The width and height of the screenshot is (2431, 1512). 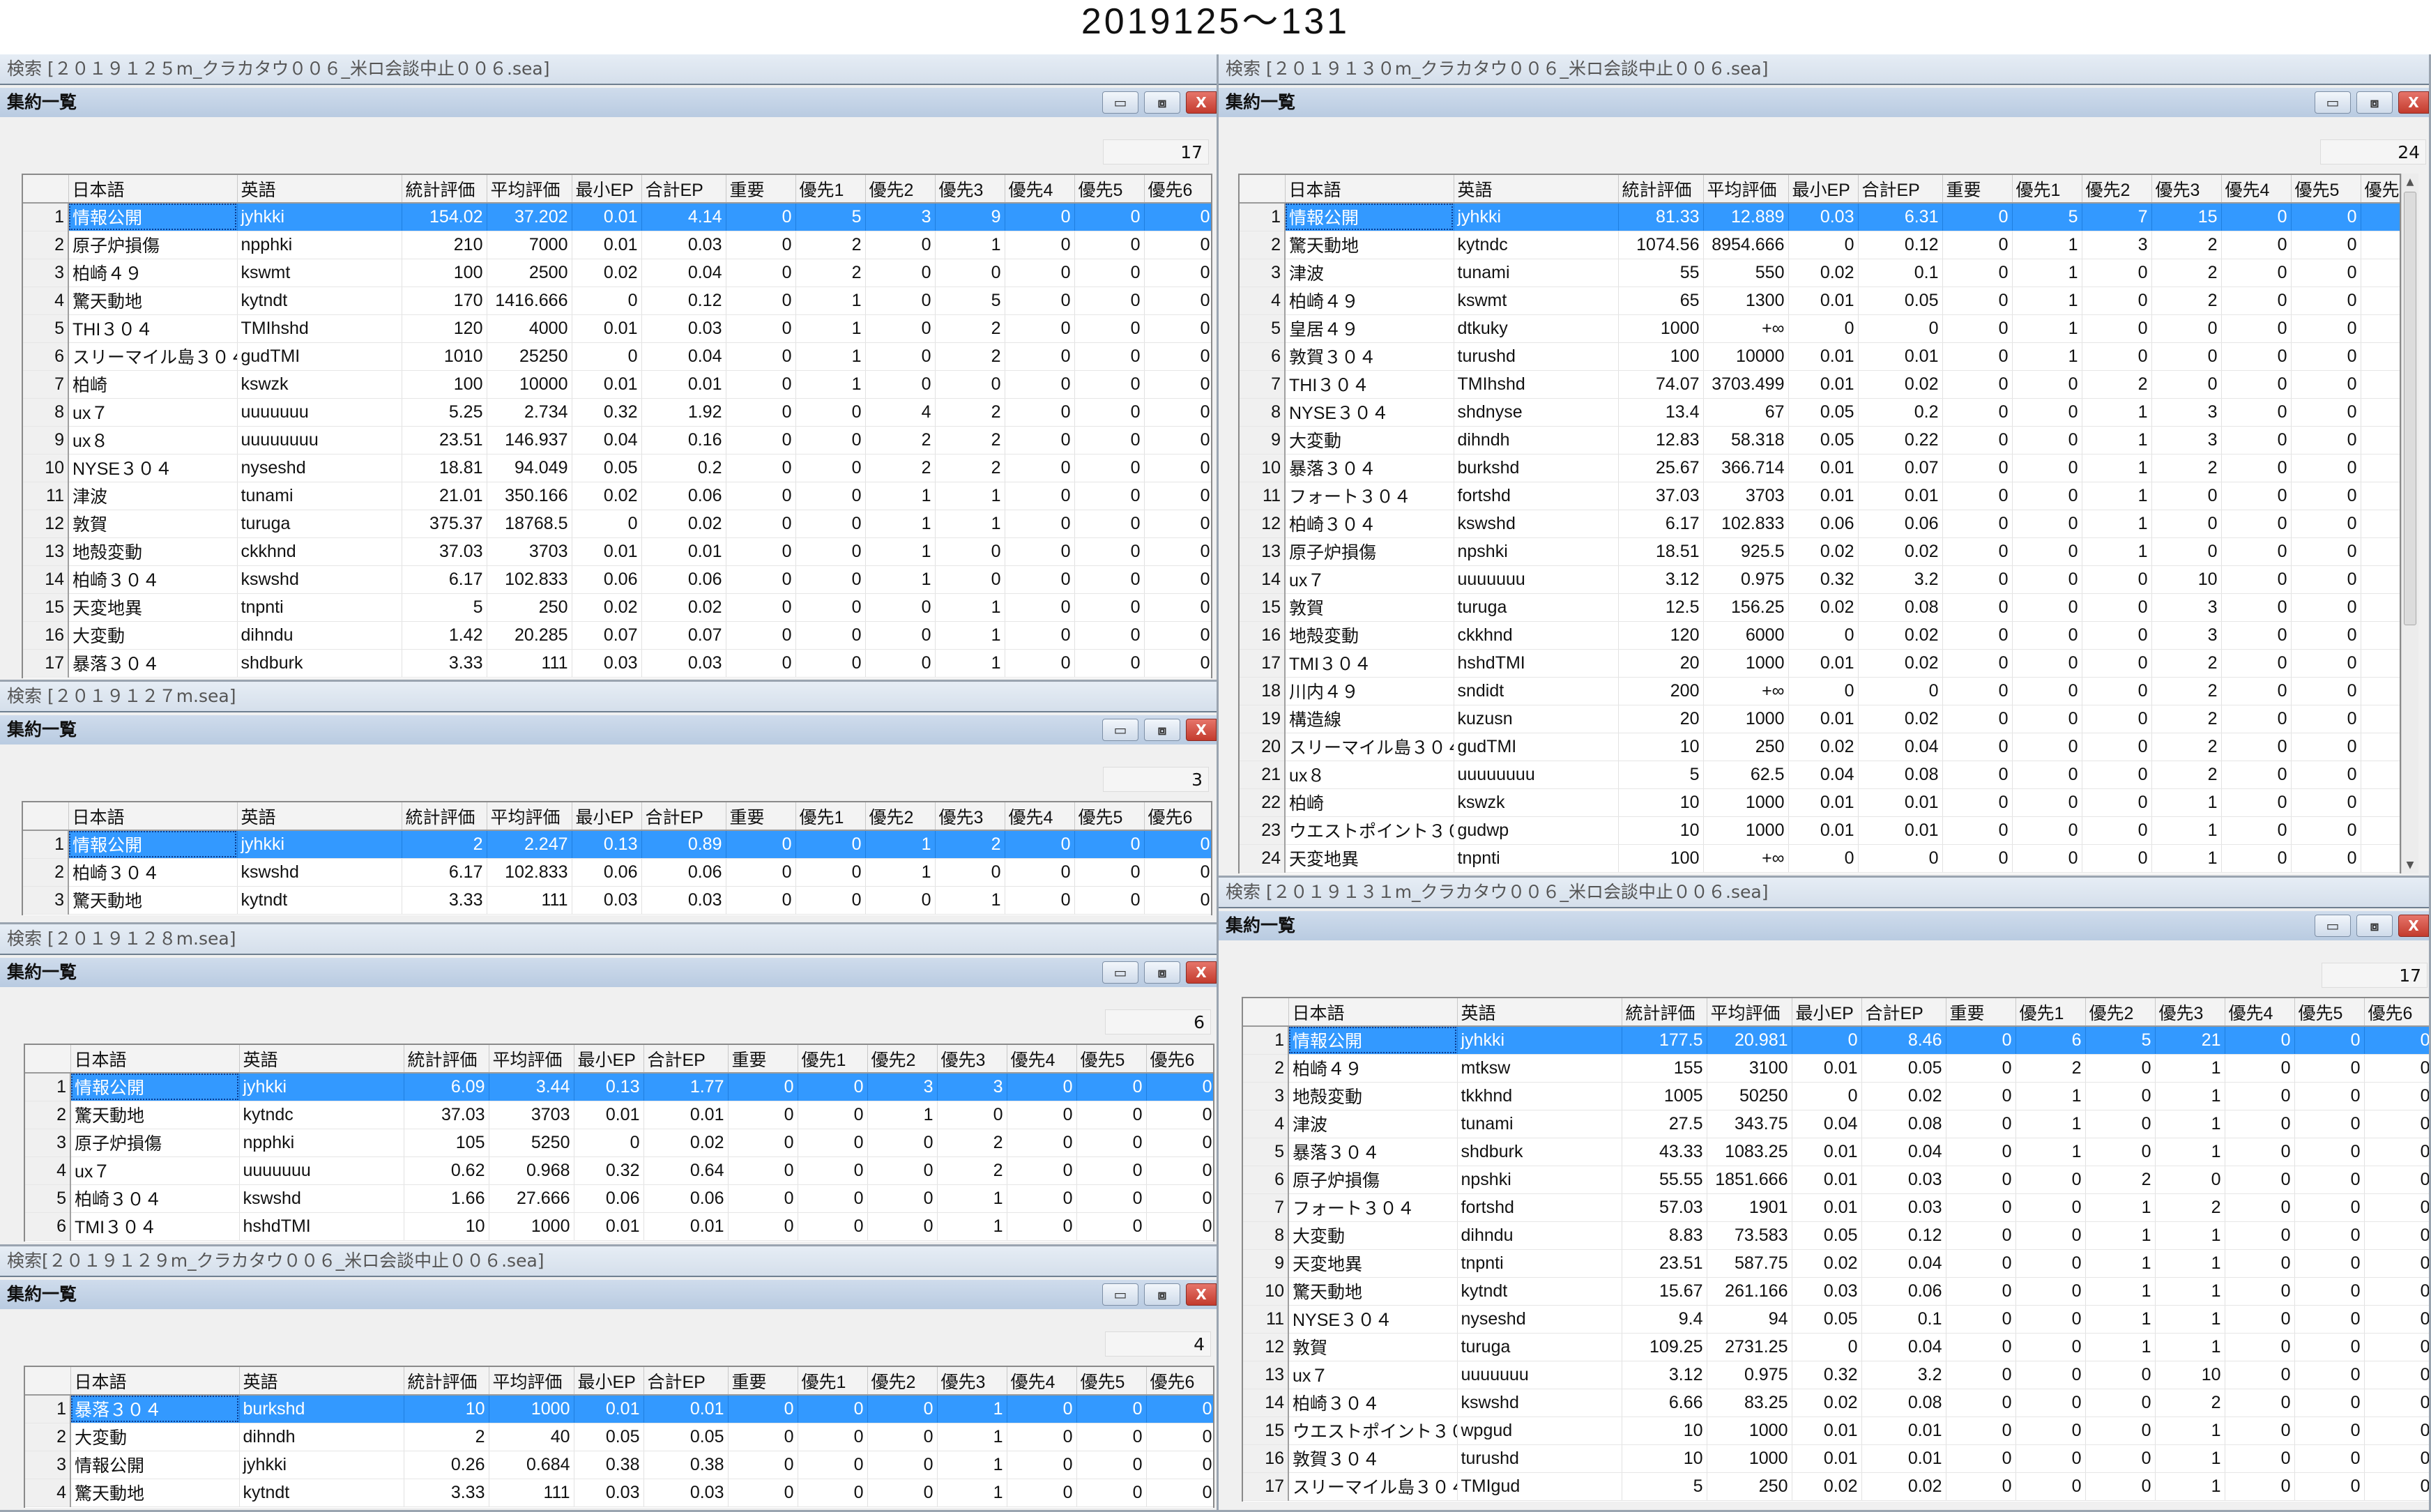 I want to click on cell-total-ep: 3.2, so click(x=1903, y=1375).